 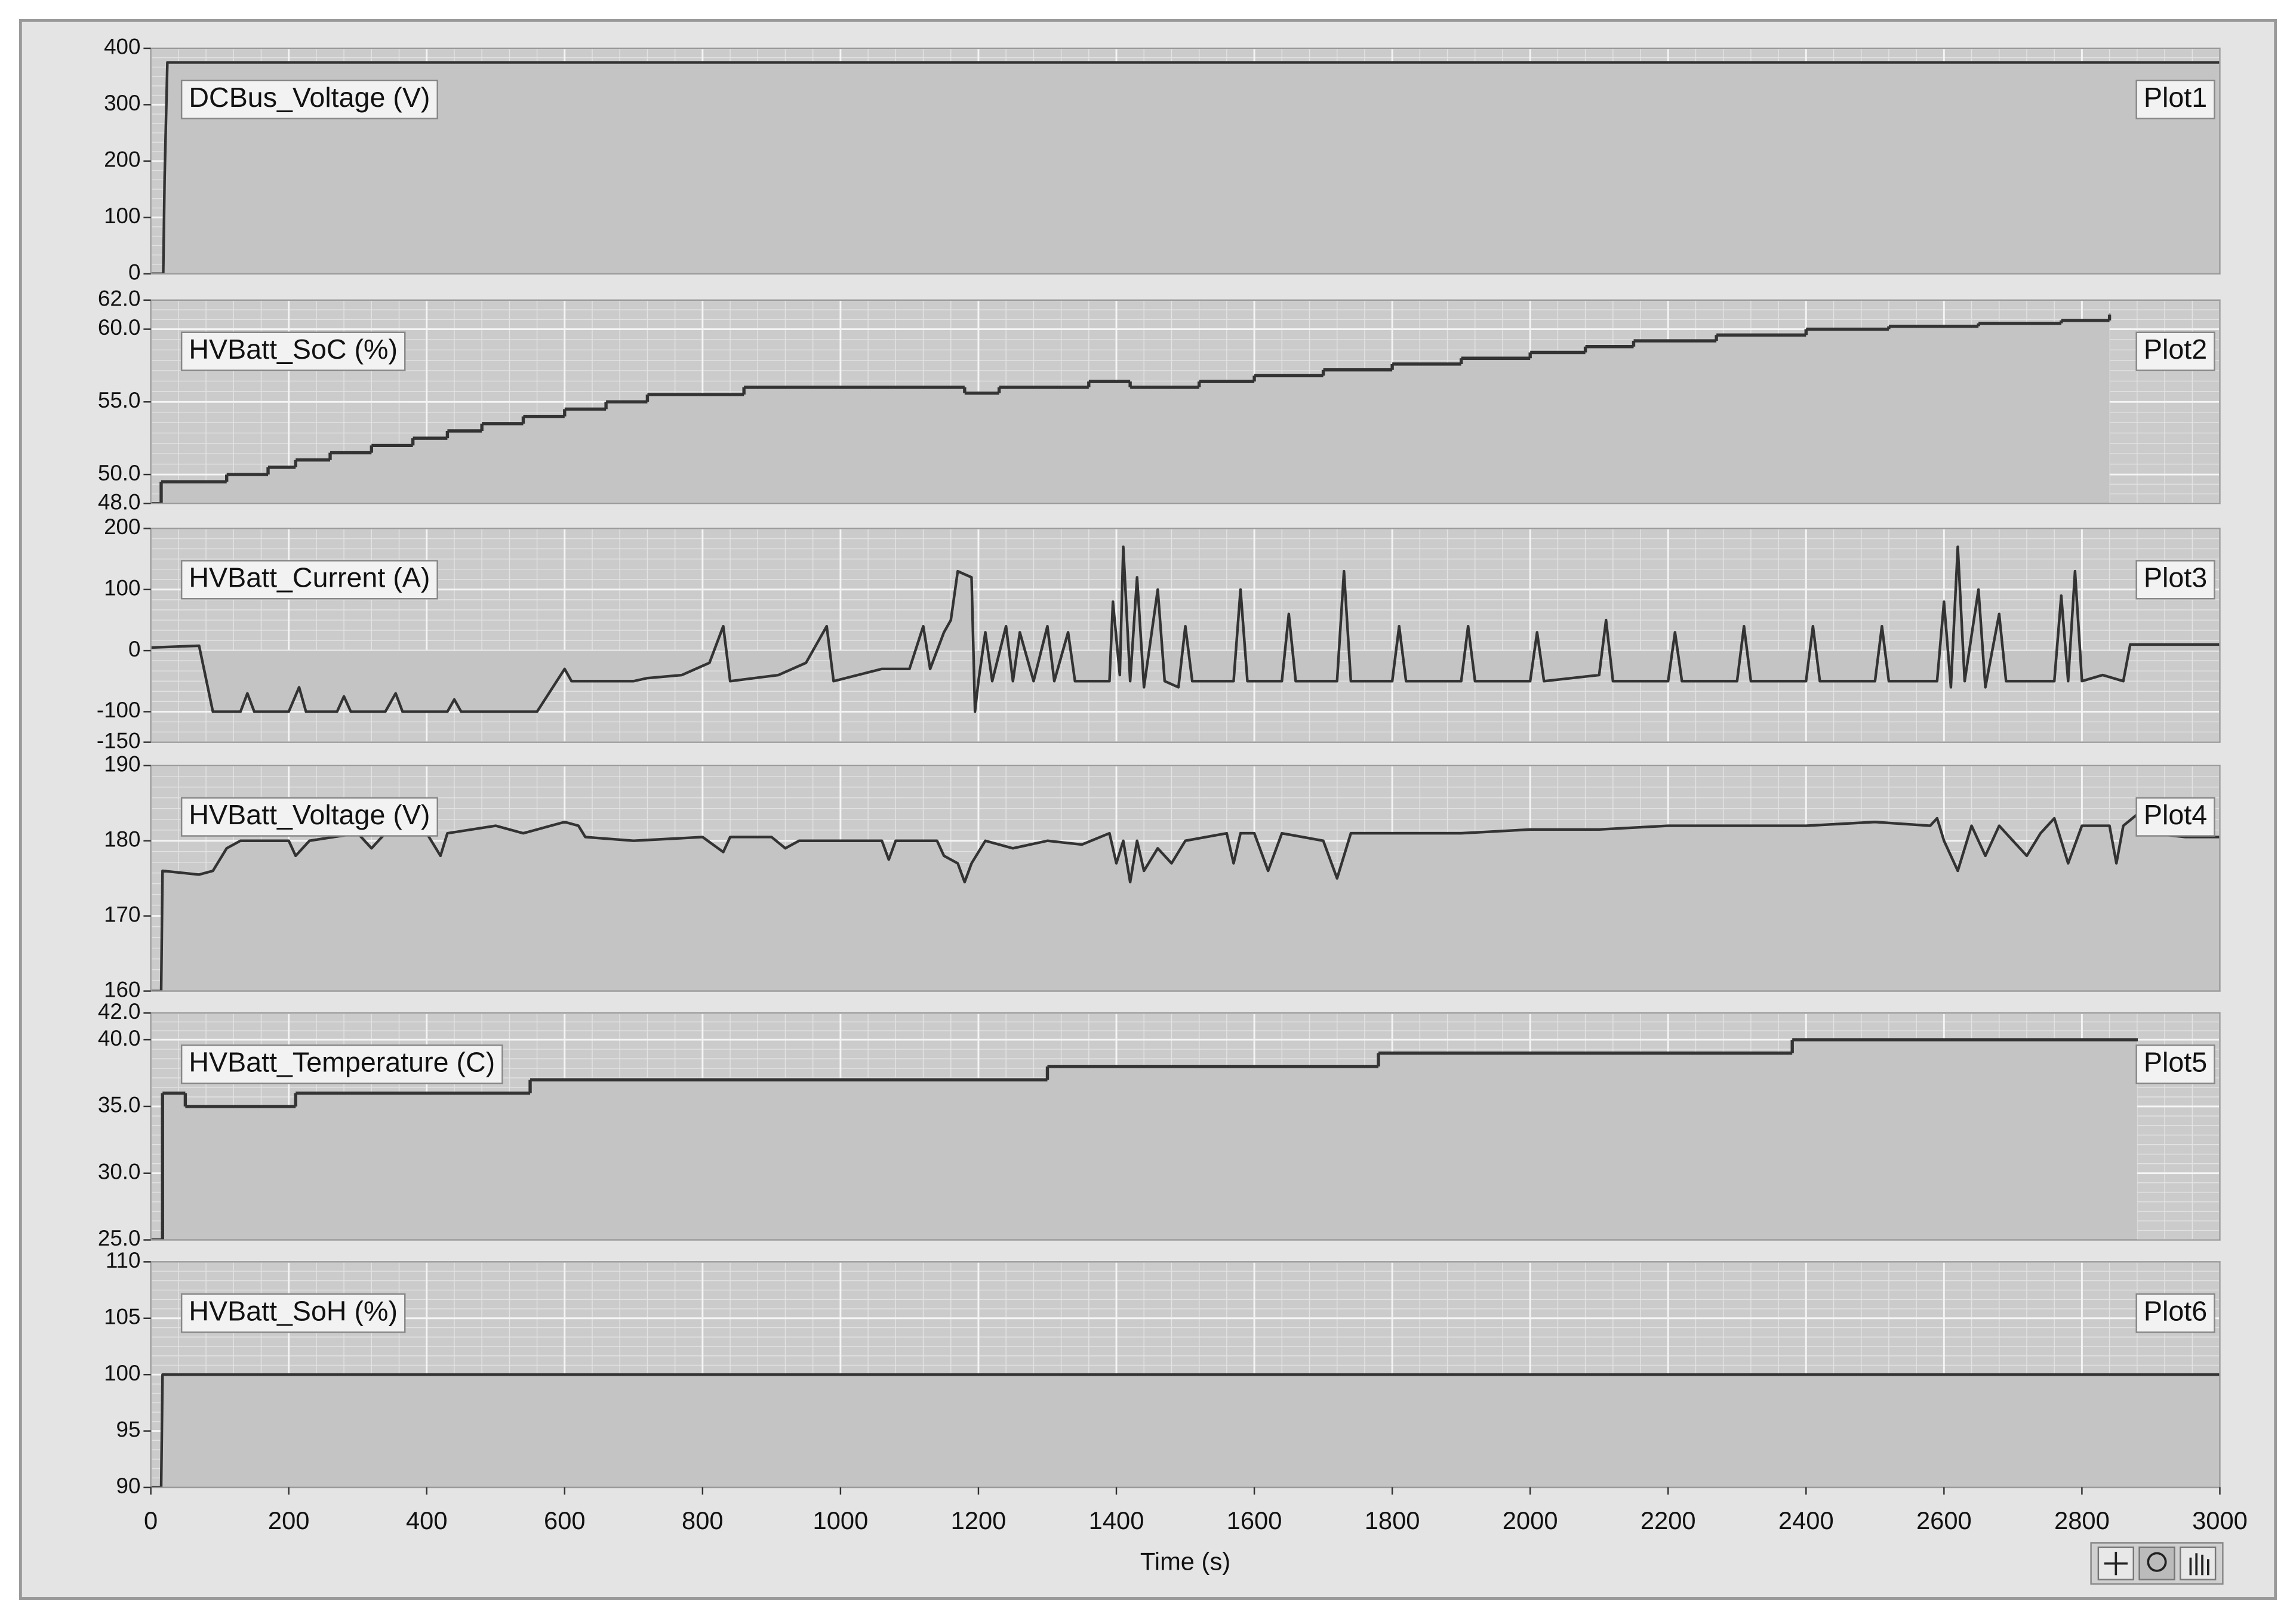 What do you see at coordinates (427, 1520) in the screenshot?
I see `x-tick-label: 400` at bounding box center [427, 1520].